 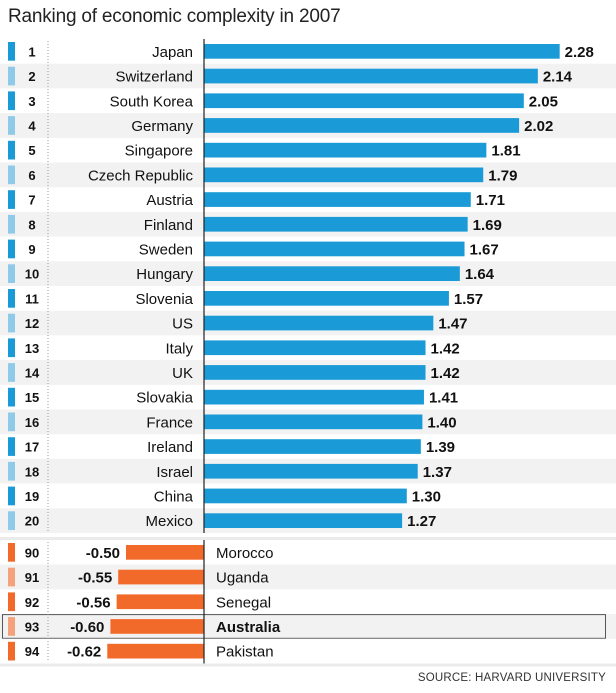 I want to click on rank-label: 14, so click(x=32, y=372).